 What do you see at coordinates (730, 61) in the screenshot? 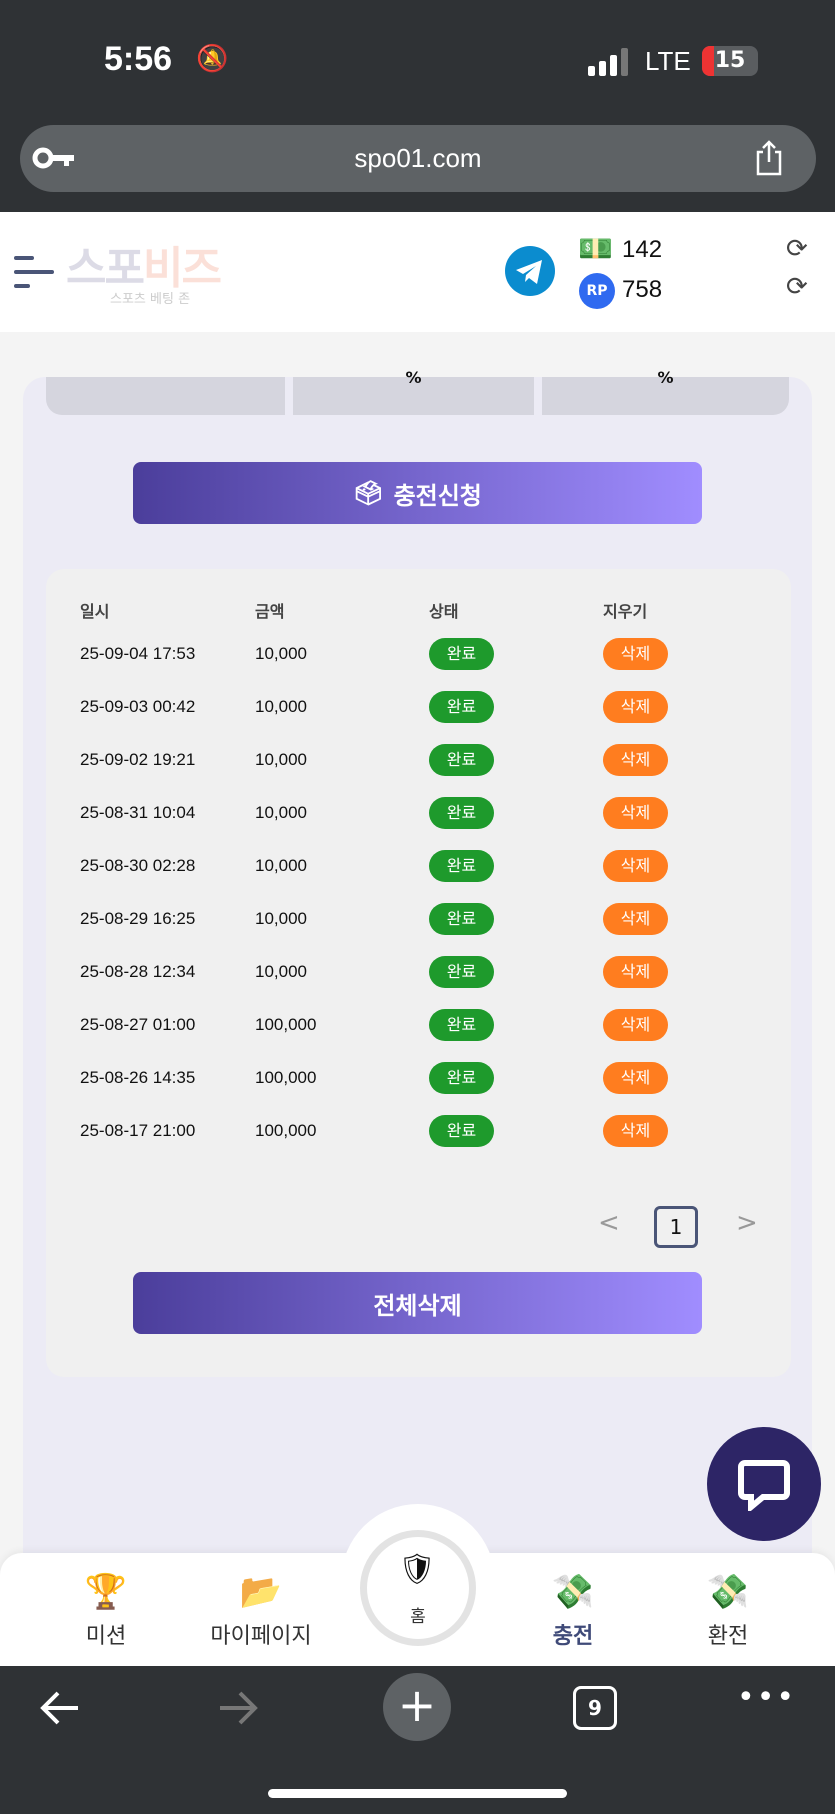
I see `battery-icon: 15` at bounding box center [730, 61].